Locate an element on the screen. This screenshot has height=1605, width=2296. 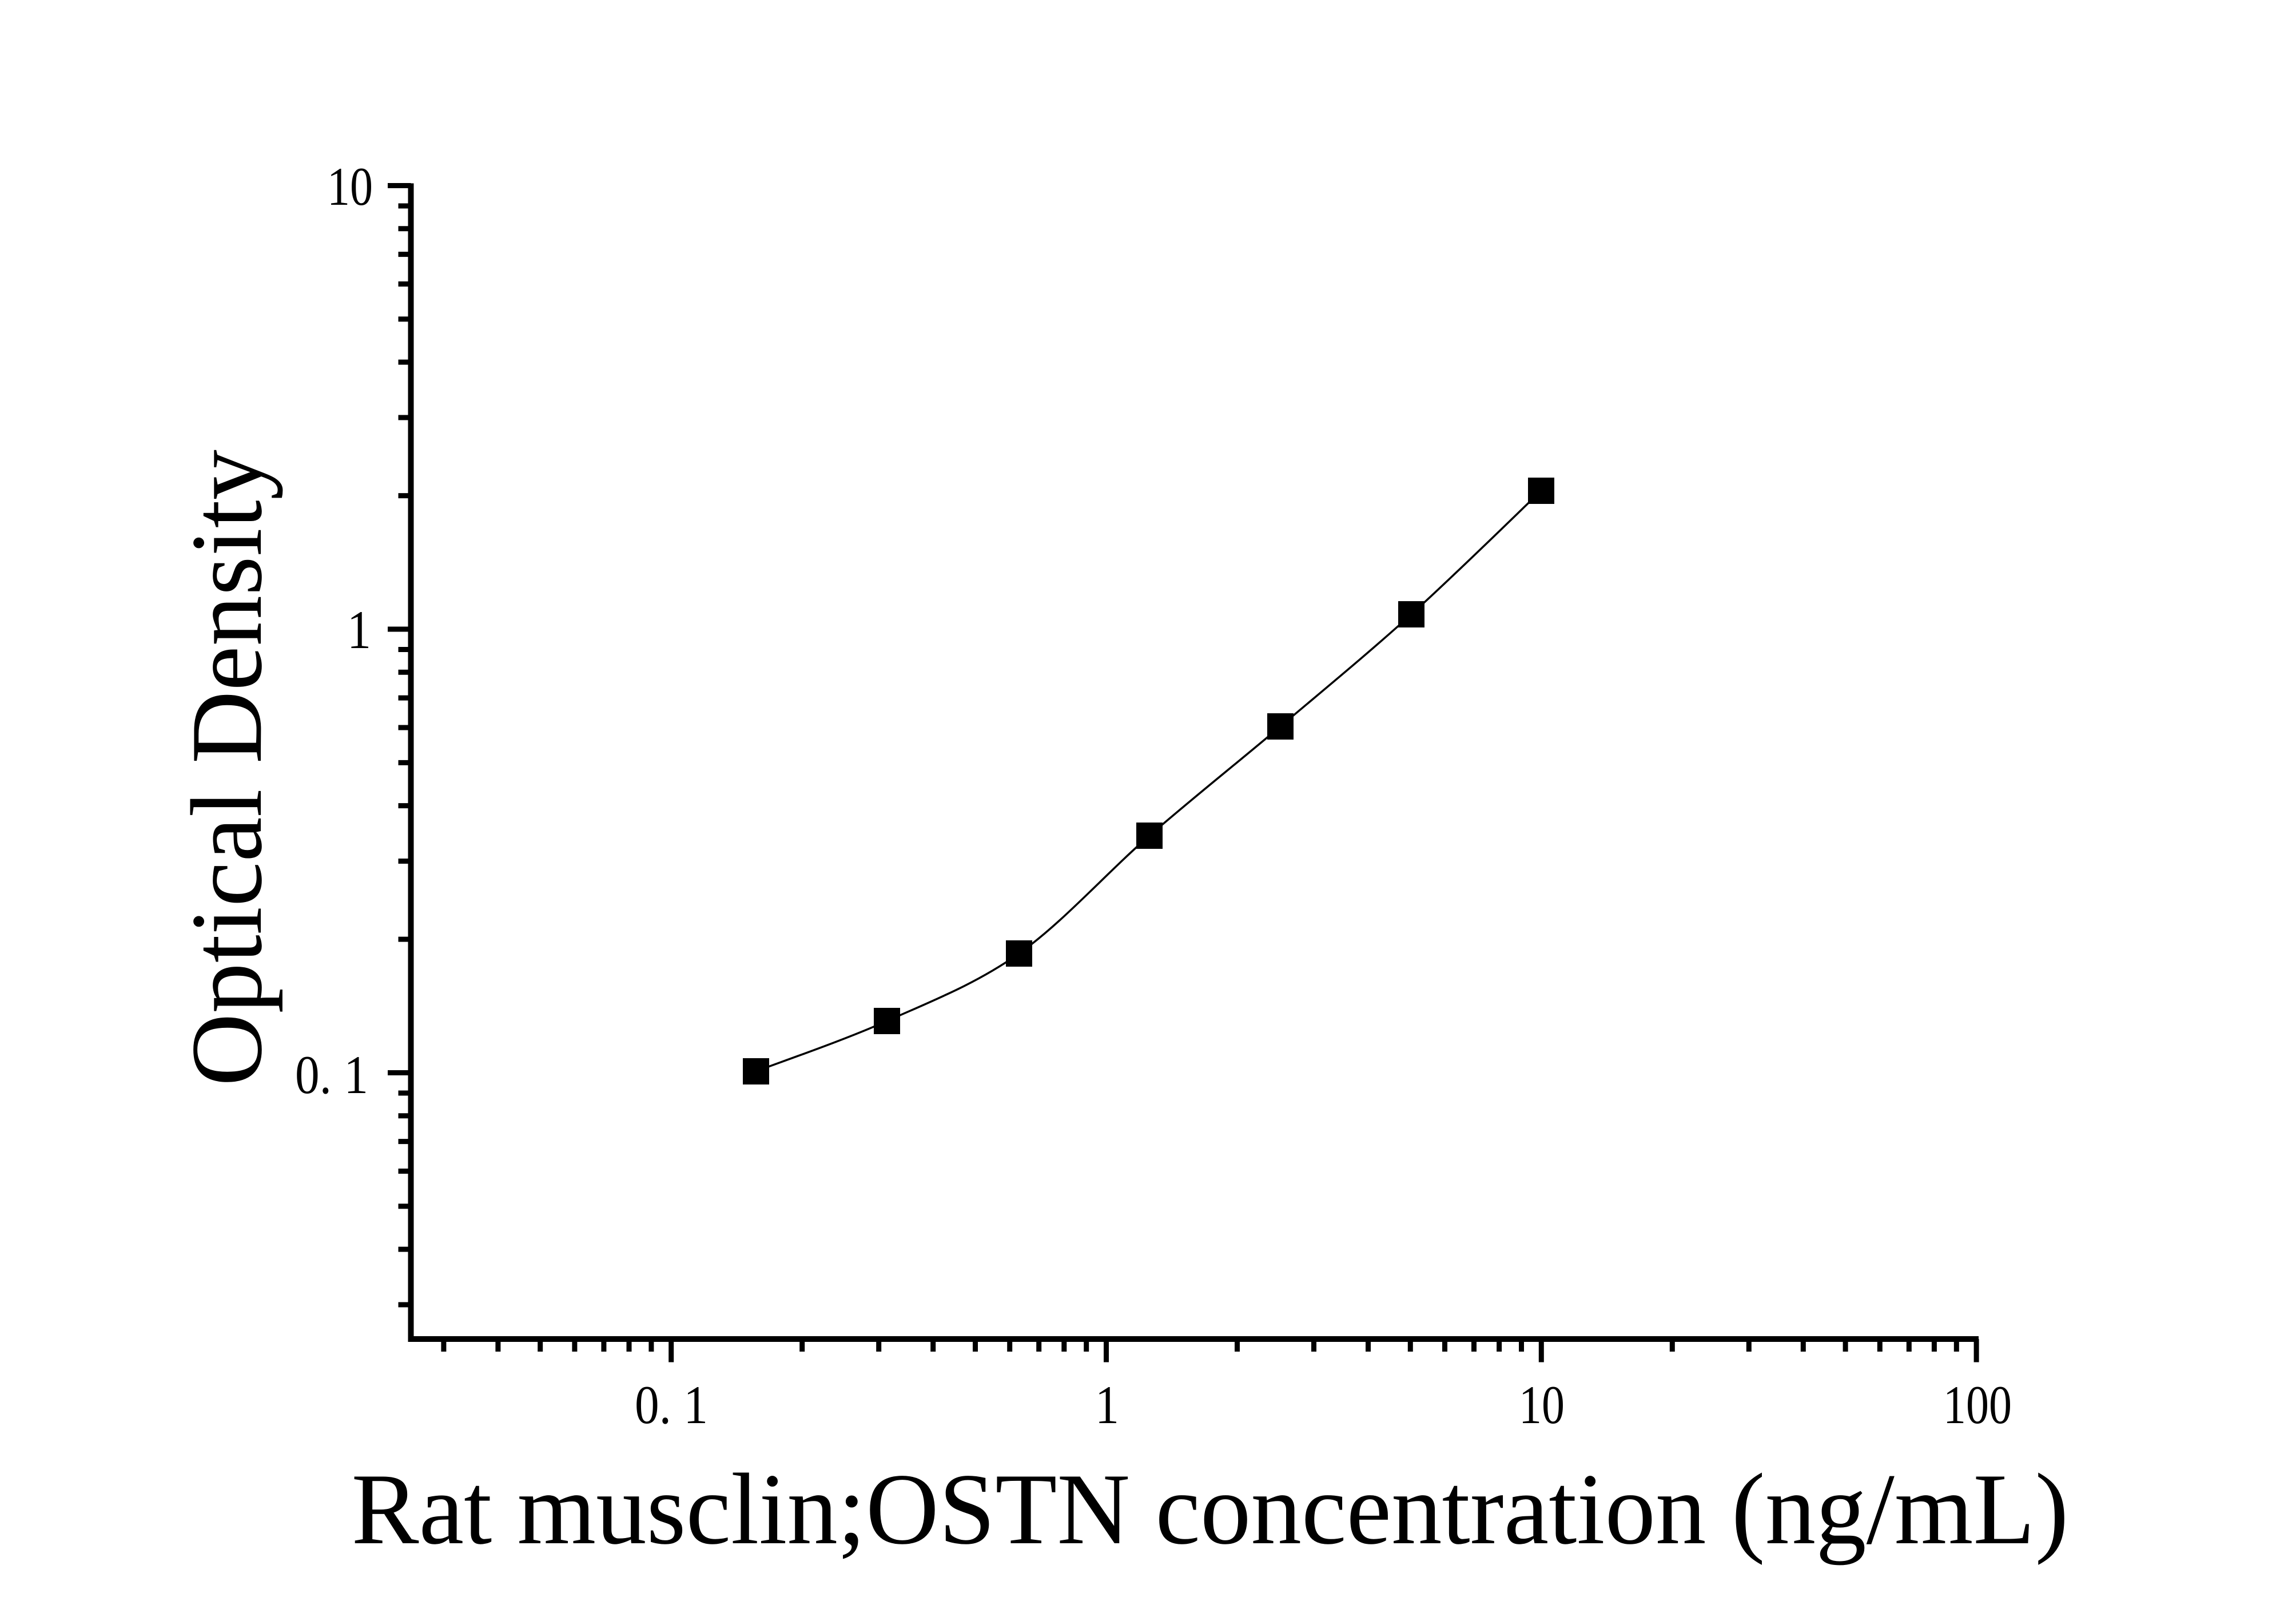
svg-text: Optical Density is located at coordinates (226, 768).